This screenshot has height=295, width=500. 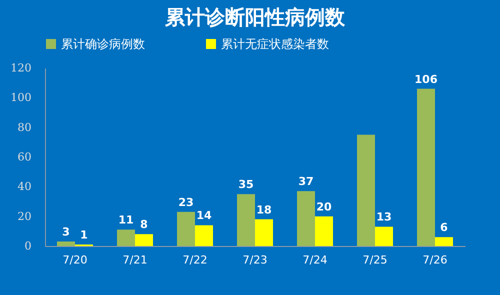 What do you see at coordinates (25, 187) in the screenshot?
I see `y-tick-label: 40` at bounding box center [25, 187].